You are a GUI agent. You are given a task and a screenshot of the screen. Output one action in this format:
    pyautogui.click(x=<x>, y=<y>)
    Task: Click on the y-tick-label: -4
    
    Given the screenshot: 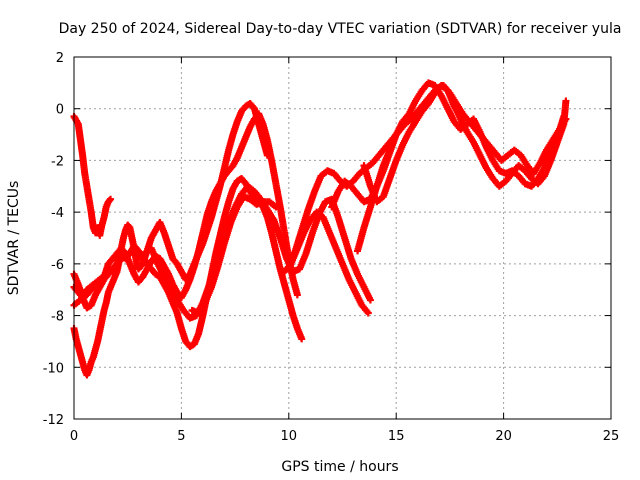 What is the action you would take?
    pyautogui.click(x=57, y=213)
    